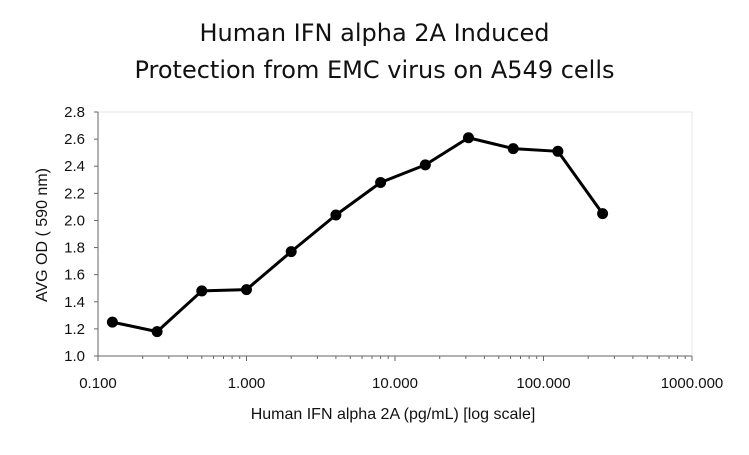 The height and width of the screenshot is (455, 749). What do you see at coordinates (374, 33) in the screenshot?
I see `chart-title-line-1: Human IFN alpha 2A Induced` at bounding box center [374, 33].